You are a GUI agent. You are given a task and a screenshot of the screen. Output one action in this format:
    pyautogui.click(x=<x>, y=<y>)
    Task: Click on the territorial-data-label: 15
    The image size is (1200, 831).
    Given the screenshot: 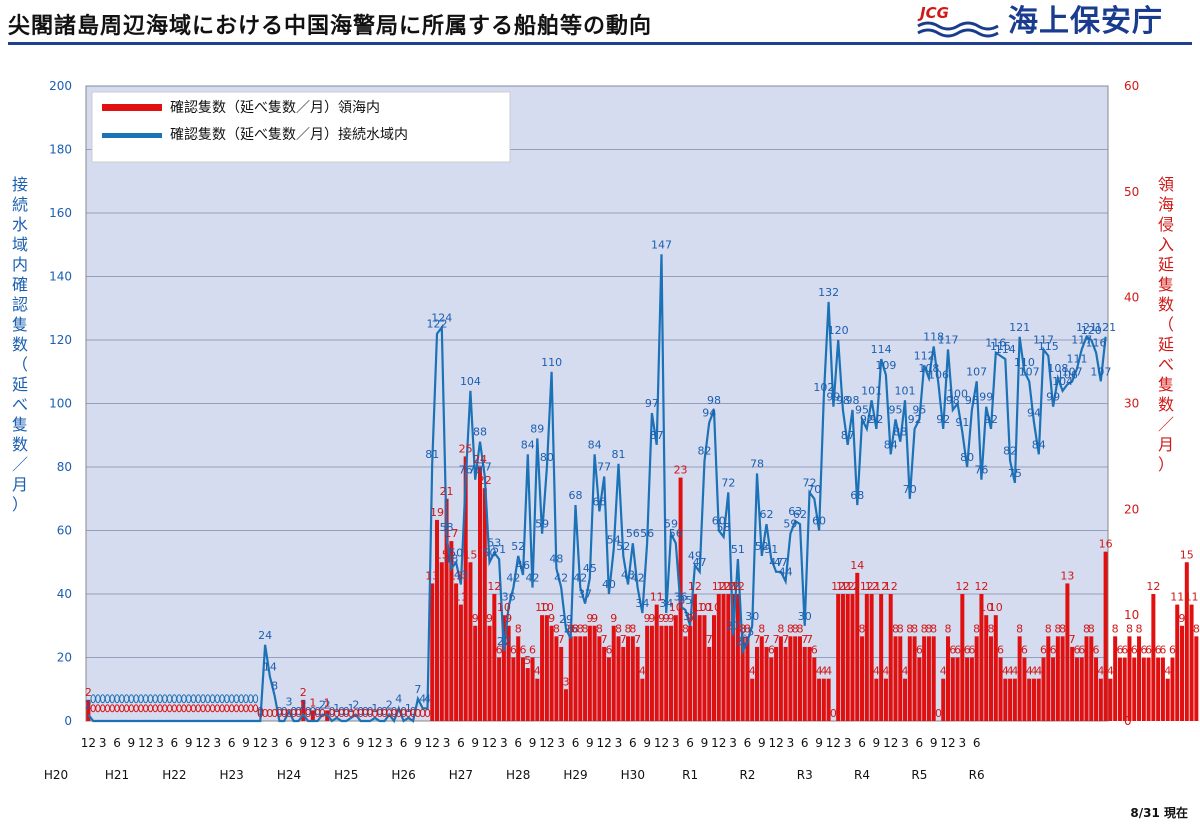 What is the action you would take?
    pyautogui.click(x=470, y=554)
    